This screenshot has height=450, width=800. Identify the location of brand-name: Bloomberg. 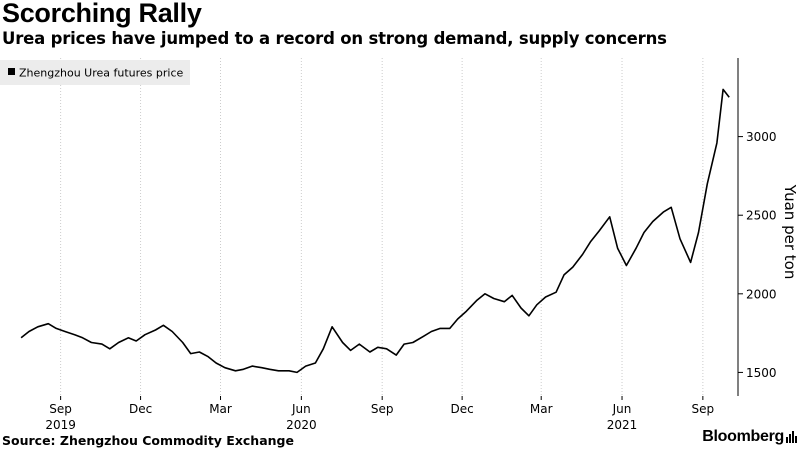
(743, 436).